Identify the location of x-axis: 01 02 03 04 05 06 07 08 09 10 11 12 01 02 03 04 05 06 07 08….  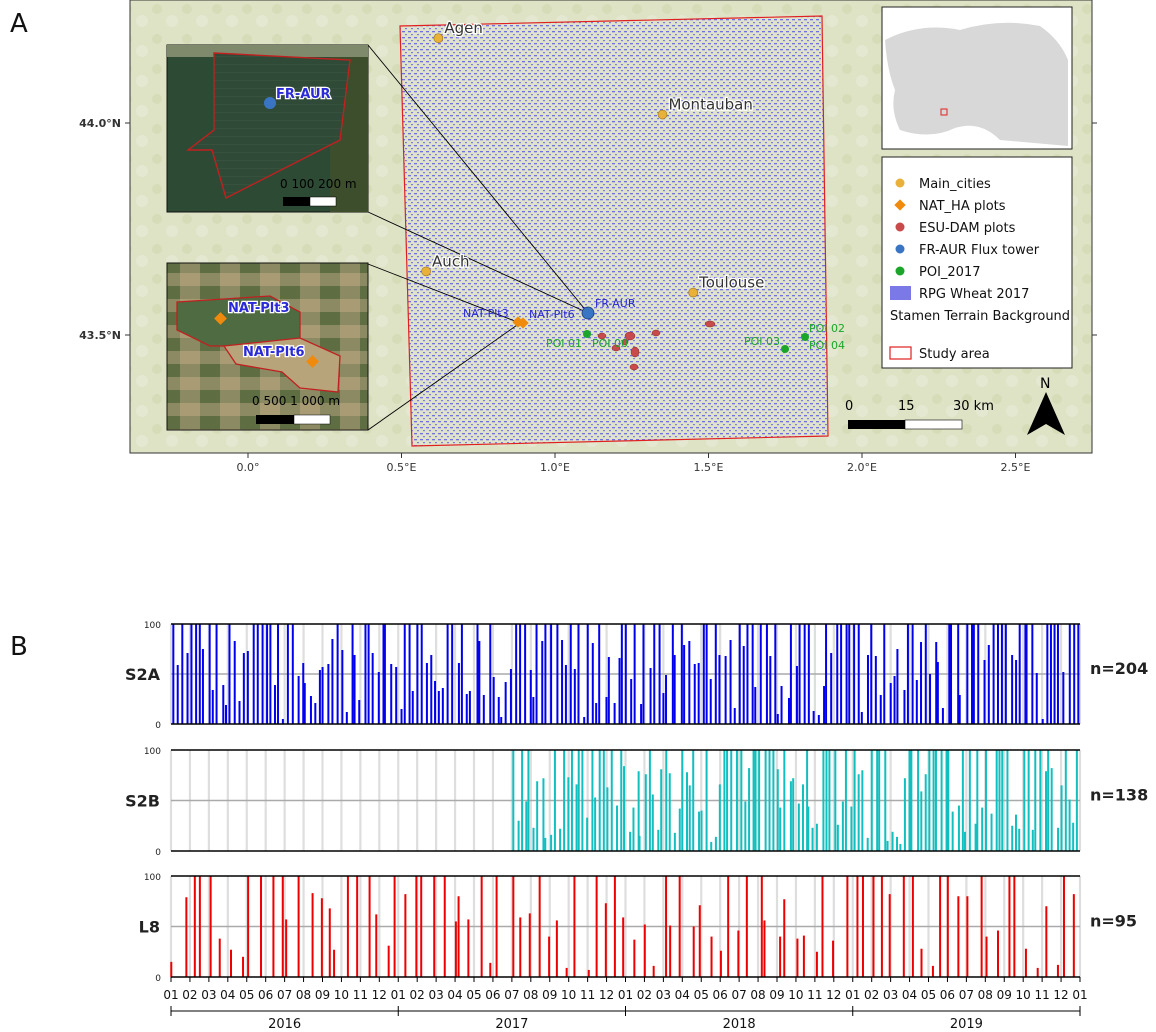
(625, 989).